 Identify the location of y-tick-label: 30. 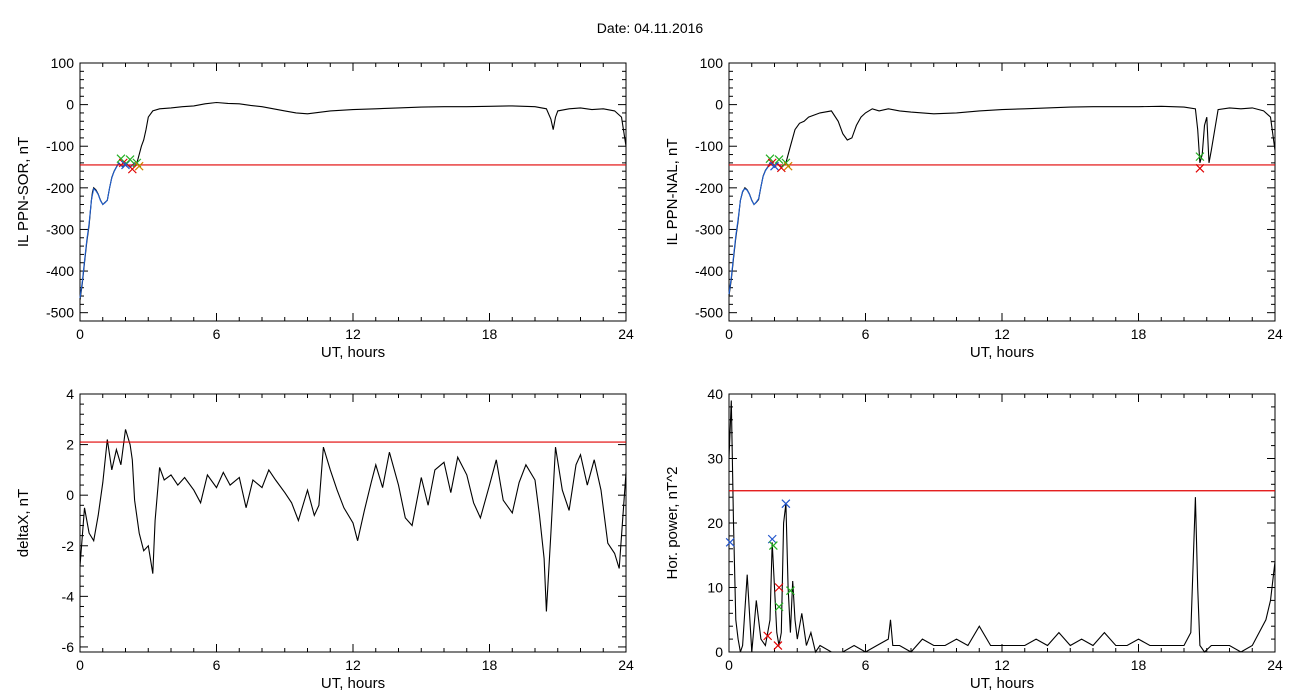
(715, 459).